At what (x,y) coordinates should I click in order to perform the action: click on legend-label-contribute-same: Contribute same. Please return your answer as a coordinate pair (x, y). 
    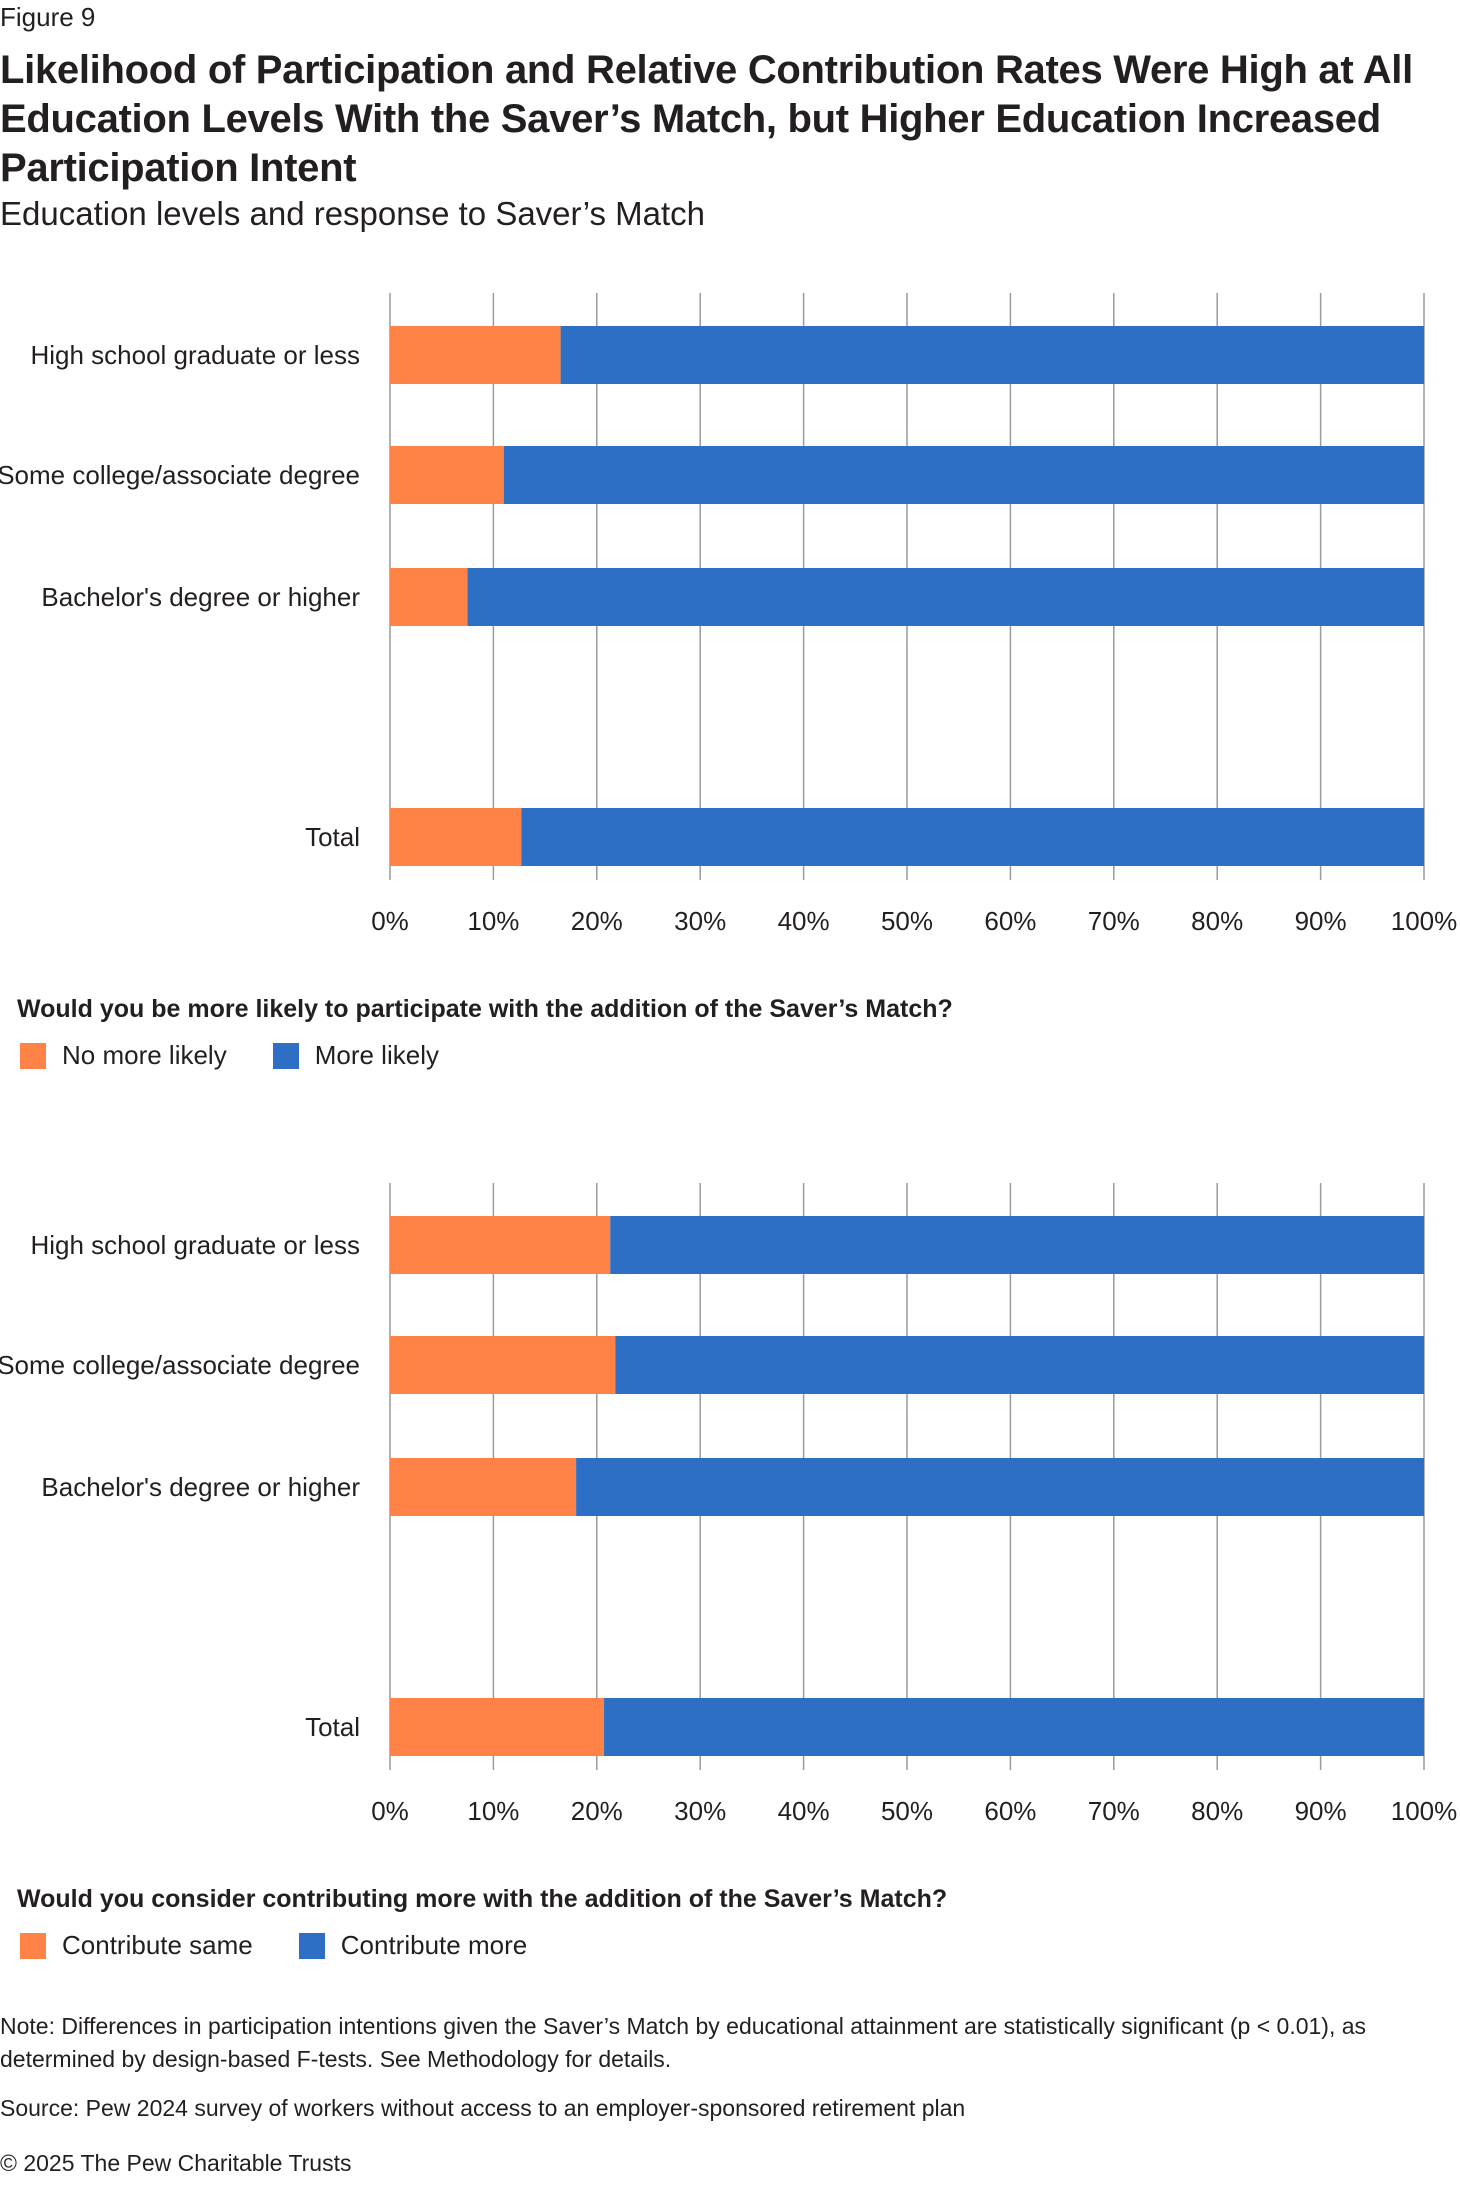
    Looking at the image, I should click on (157, 1945).